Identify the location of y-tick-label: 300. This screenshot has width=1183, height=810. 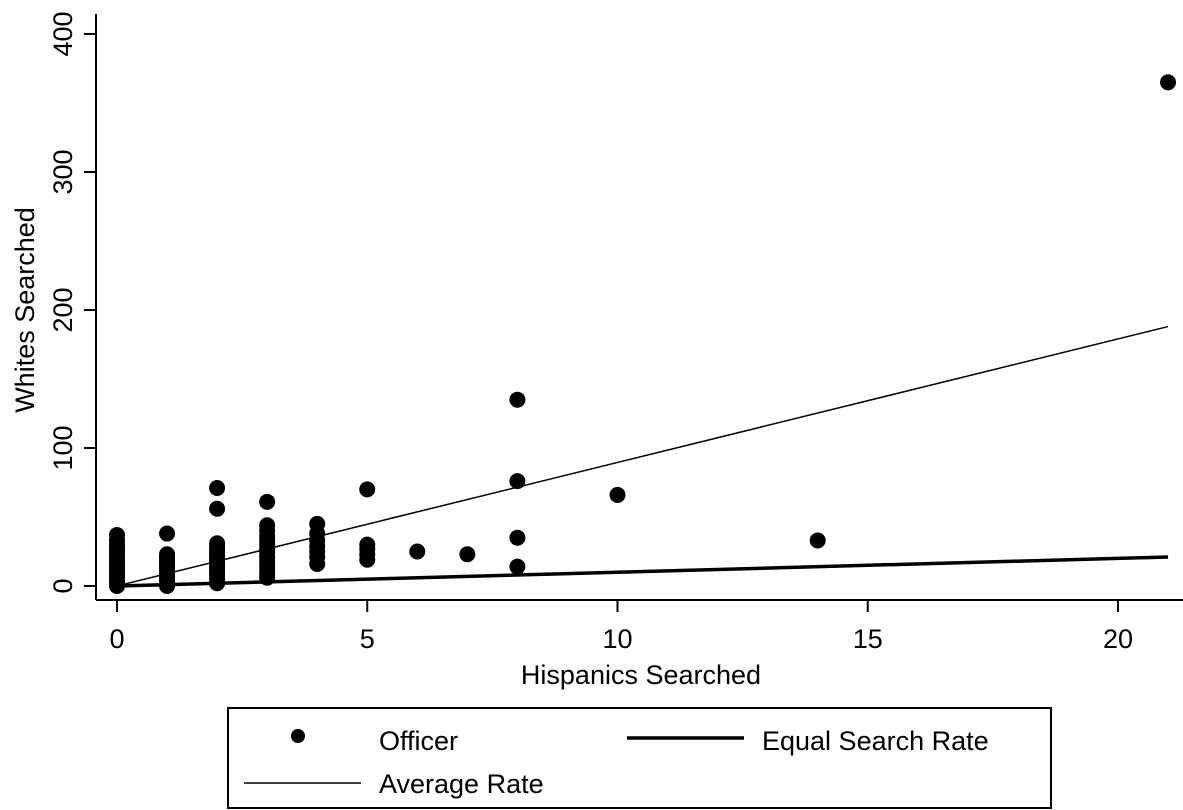
(63, 171).